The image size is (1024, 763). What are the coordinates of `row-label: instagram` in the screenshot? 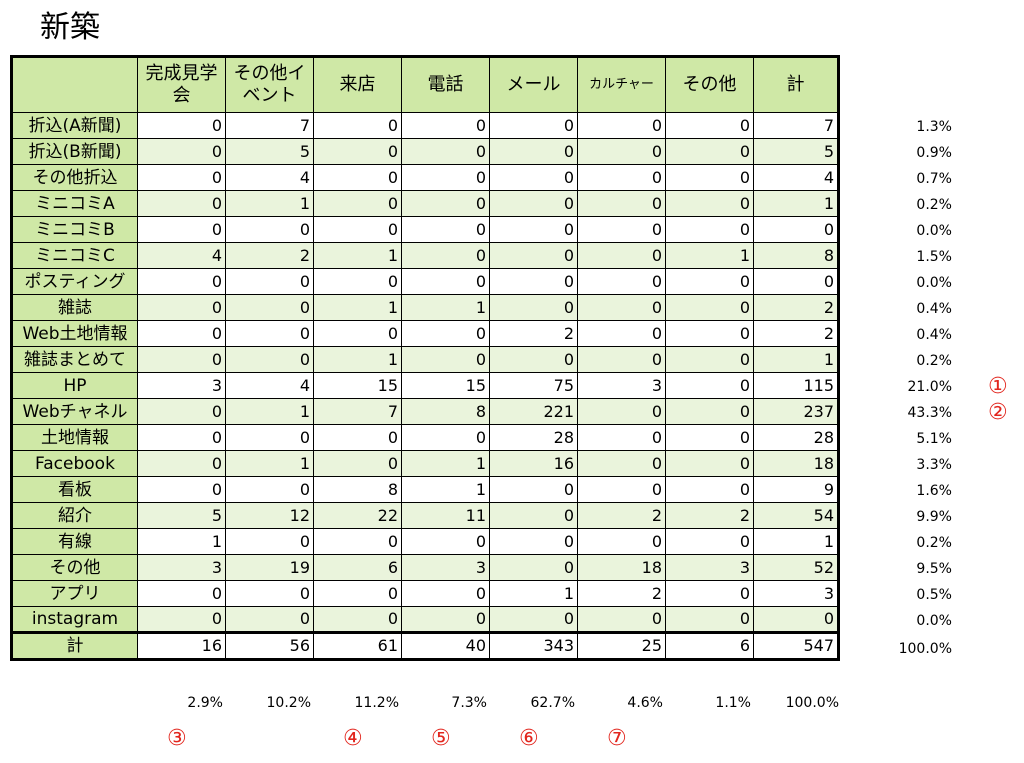 It's located at (74, 619).